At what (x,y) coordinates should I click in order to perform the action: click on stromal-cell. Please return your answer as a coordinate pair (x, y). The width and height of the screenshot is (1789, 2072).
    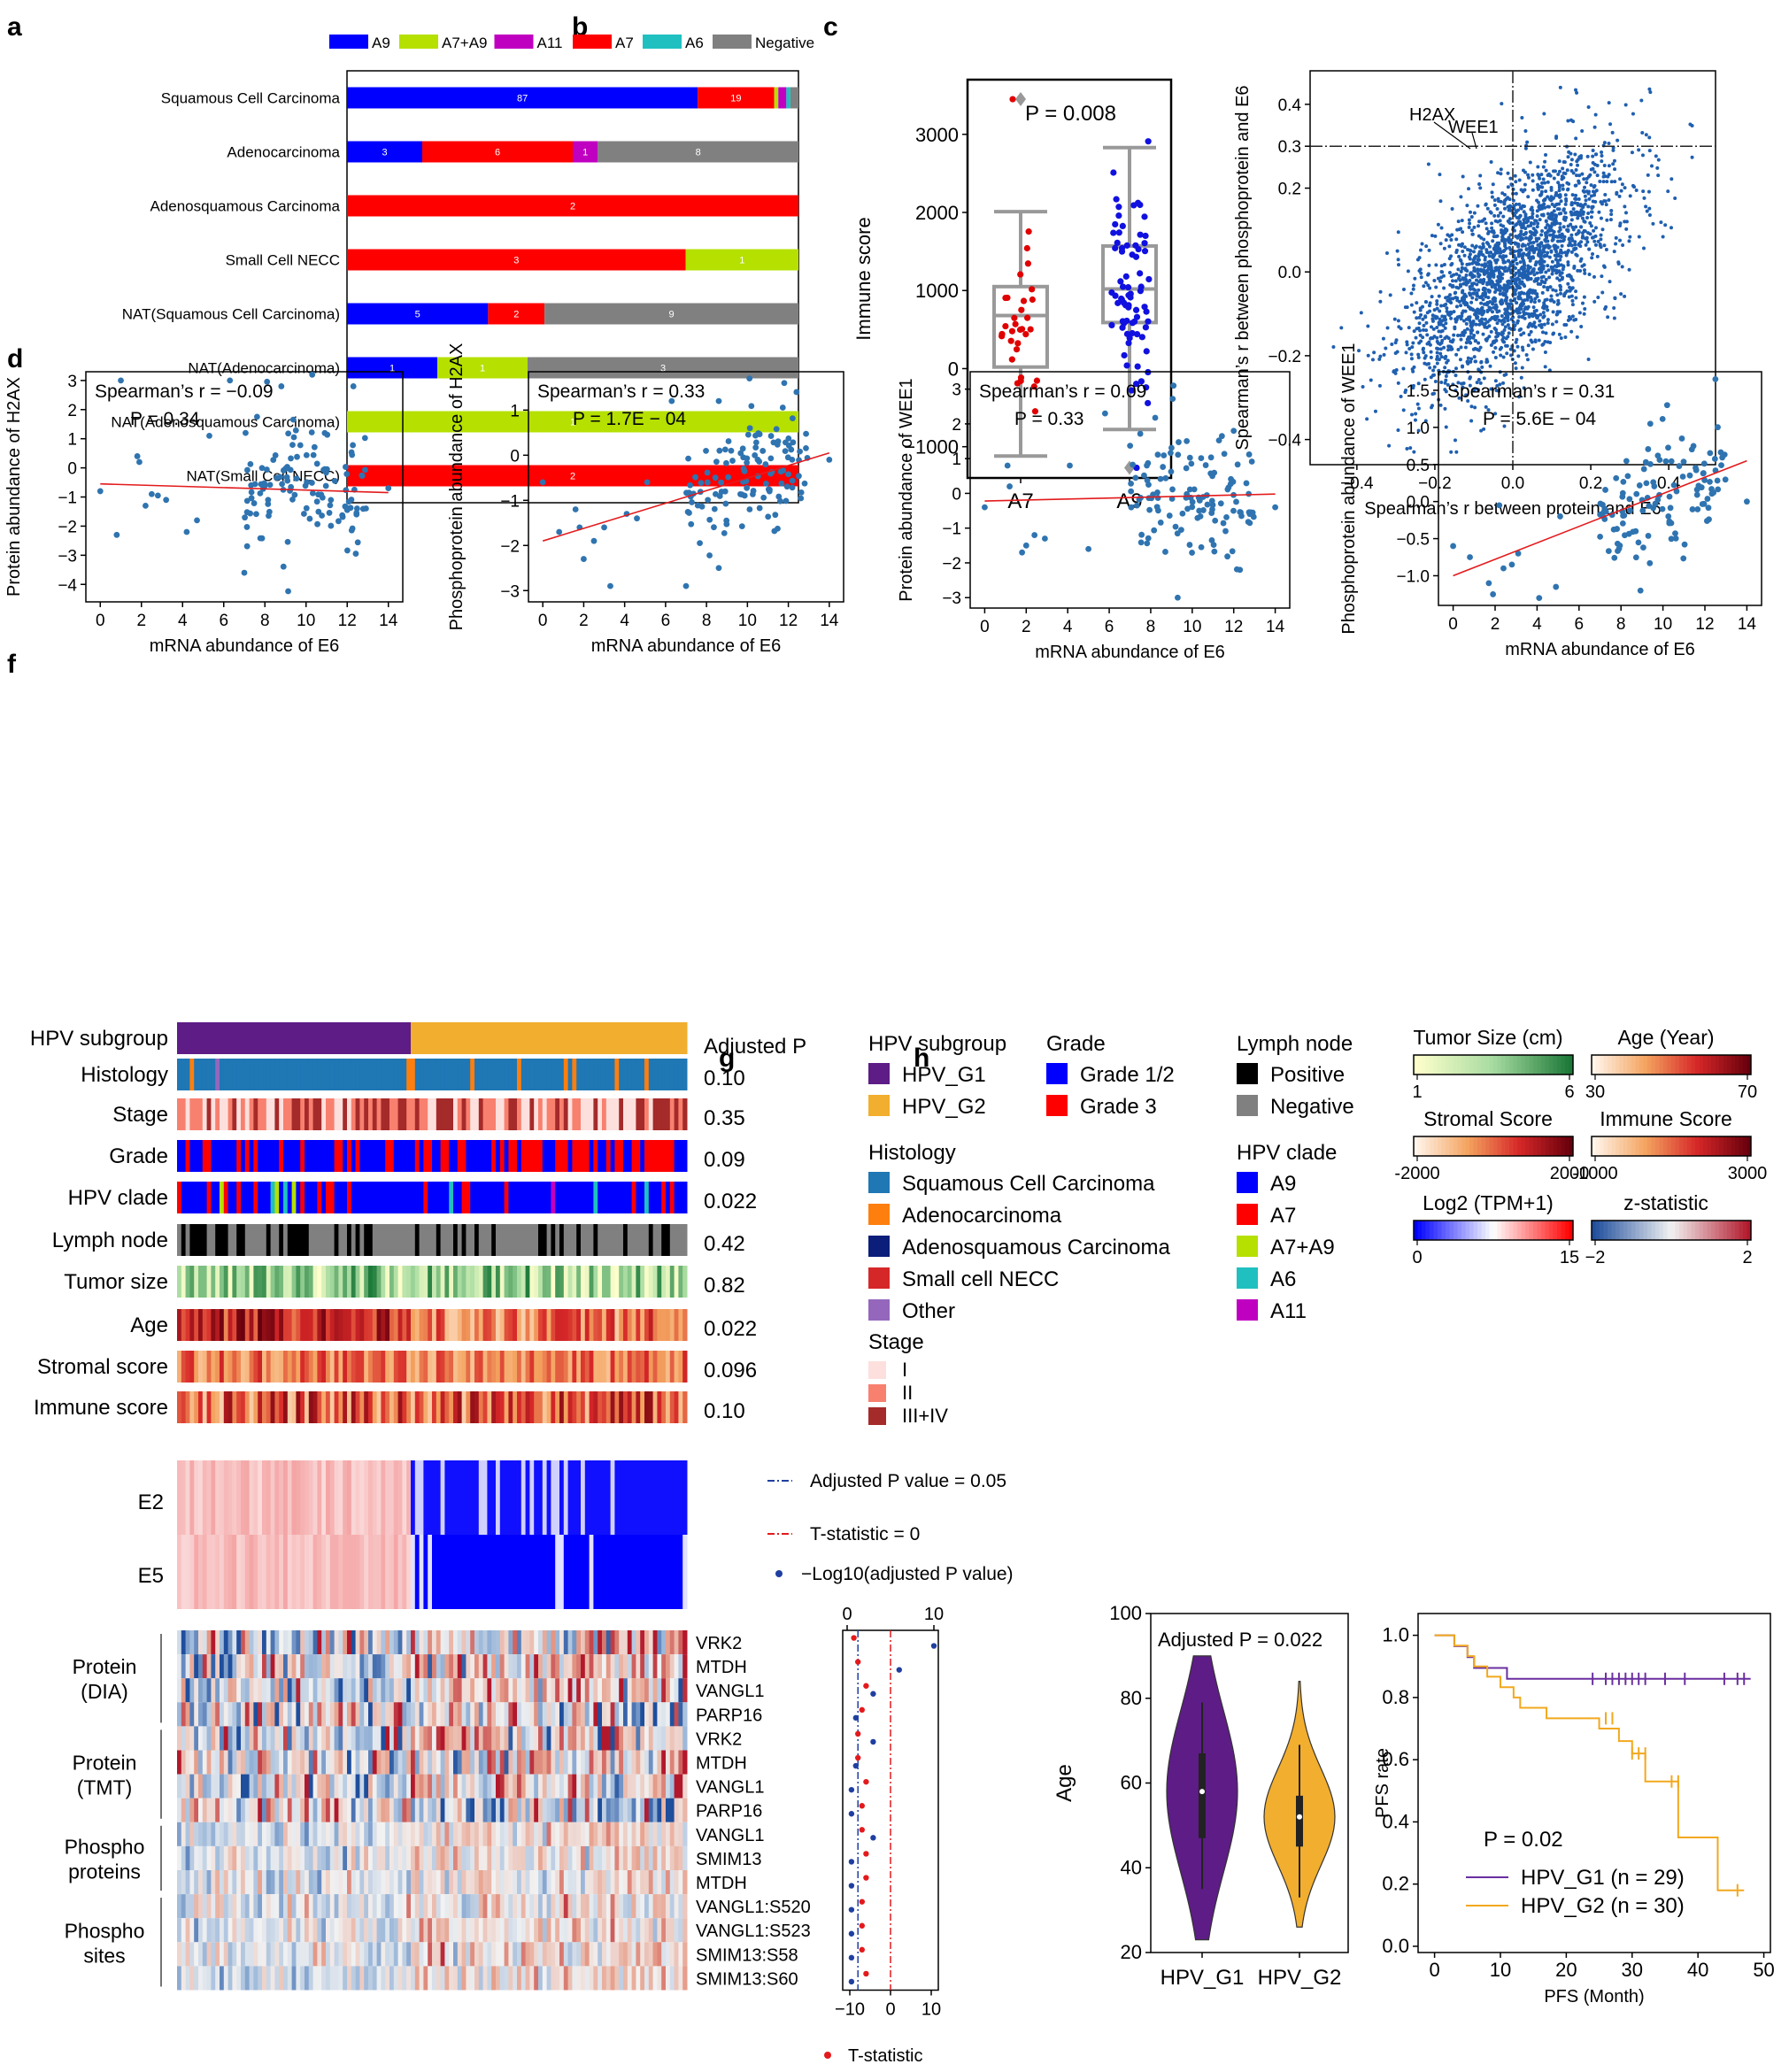
    Looking at the image, I should click on (510, 1367).